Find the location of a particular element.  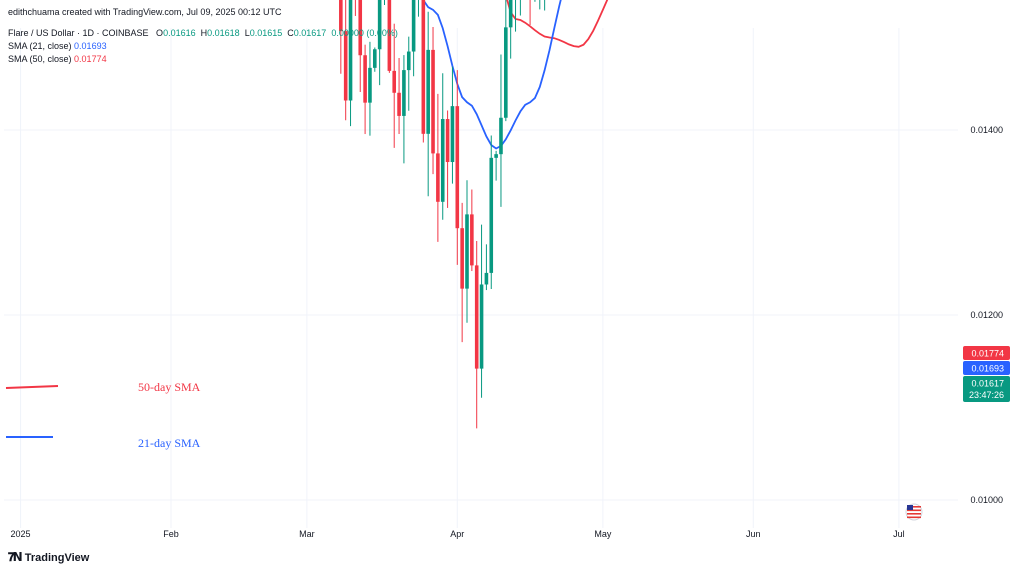

sma21-legend: SMA (21, close) 0.01693 is located at coordinates (57, 46).